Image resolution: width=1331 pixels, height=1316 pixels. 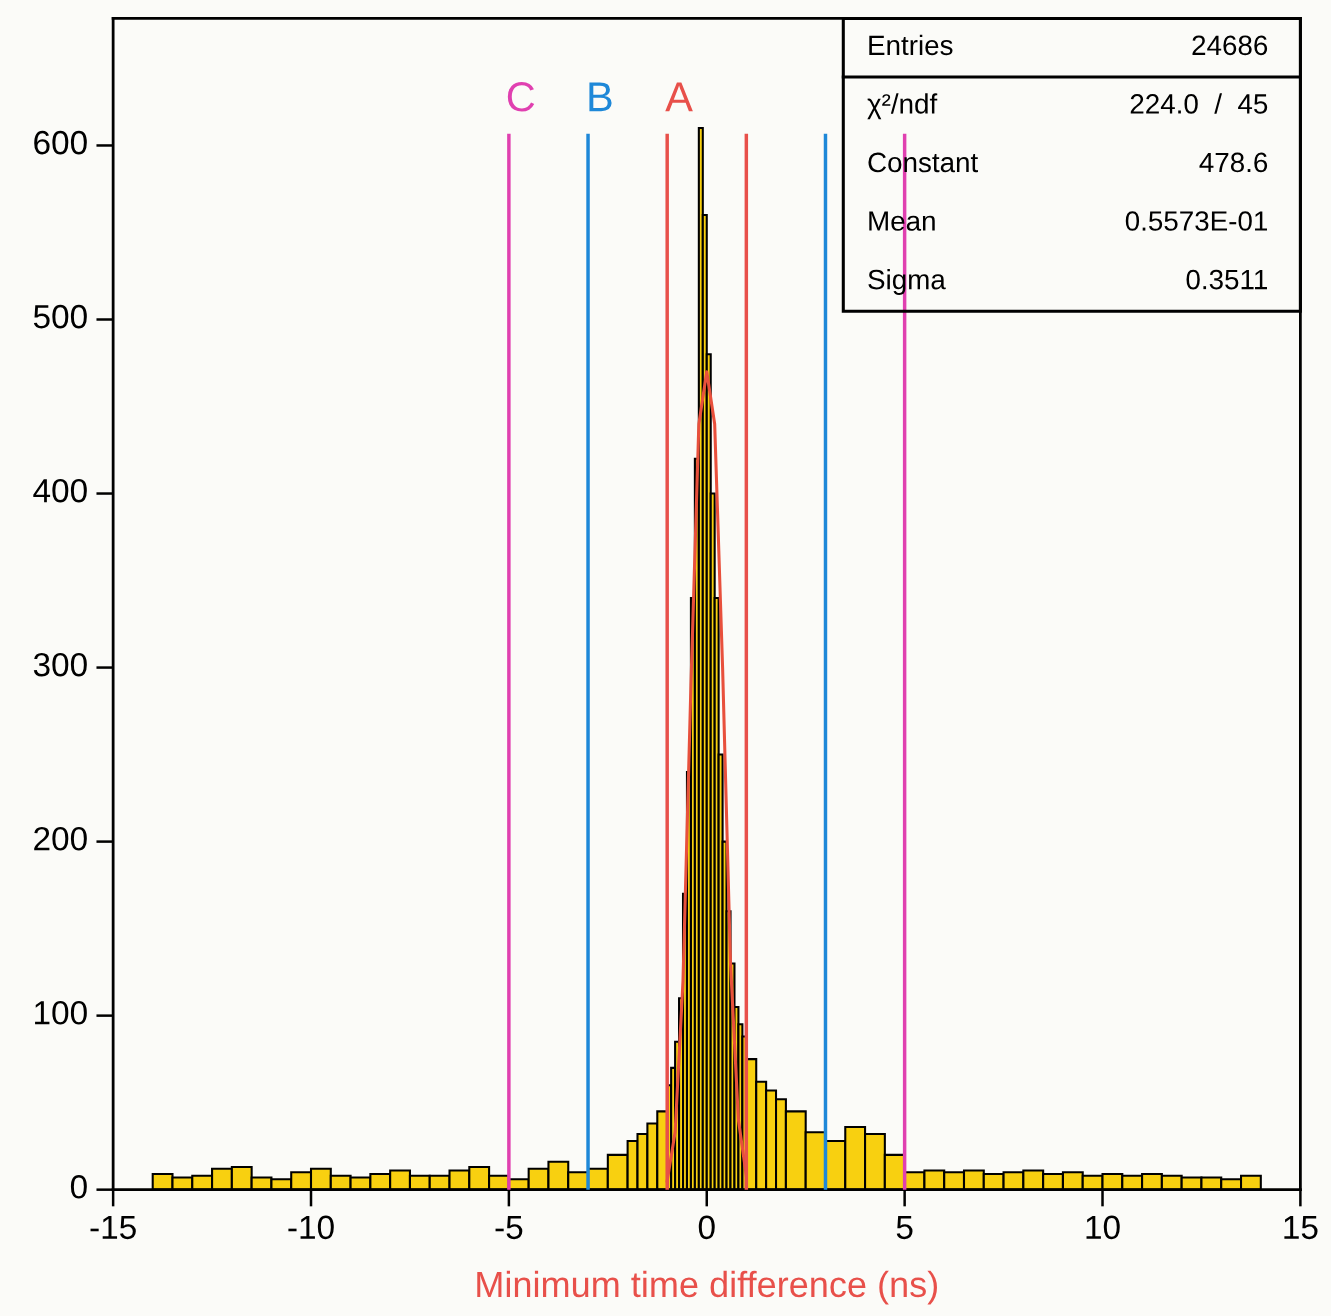 I want to click on x-tick-label: 5, so click(x=904, y=1227).